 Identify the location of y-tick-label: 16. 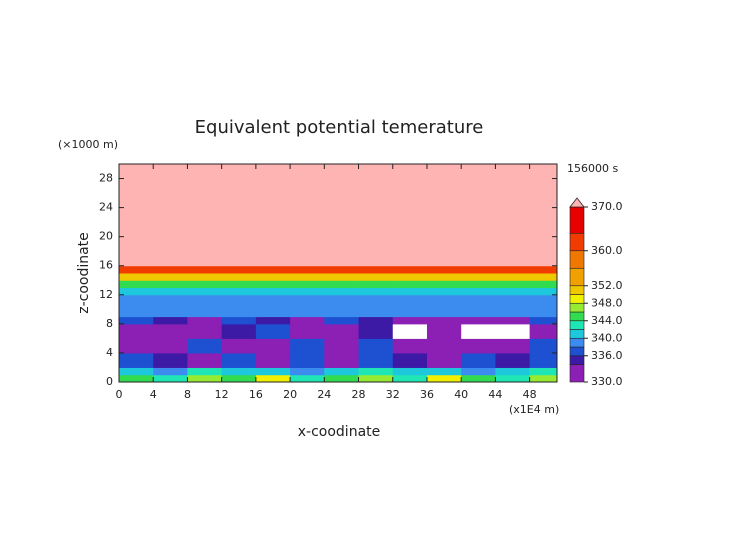
(106, 265).